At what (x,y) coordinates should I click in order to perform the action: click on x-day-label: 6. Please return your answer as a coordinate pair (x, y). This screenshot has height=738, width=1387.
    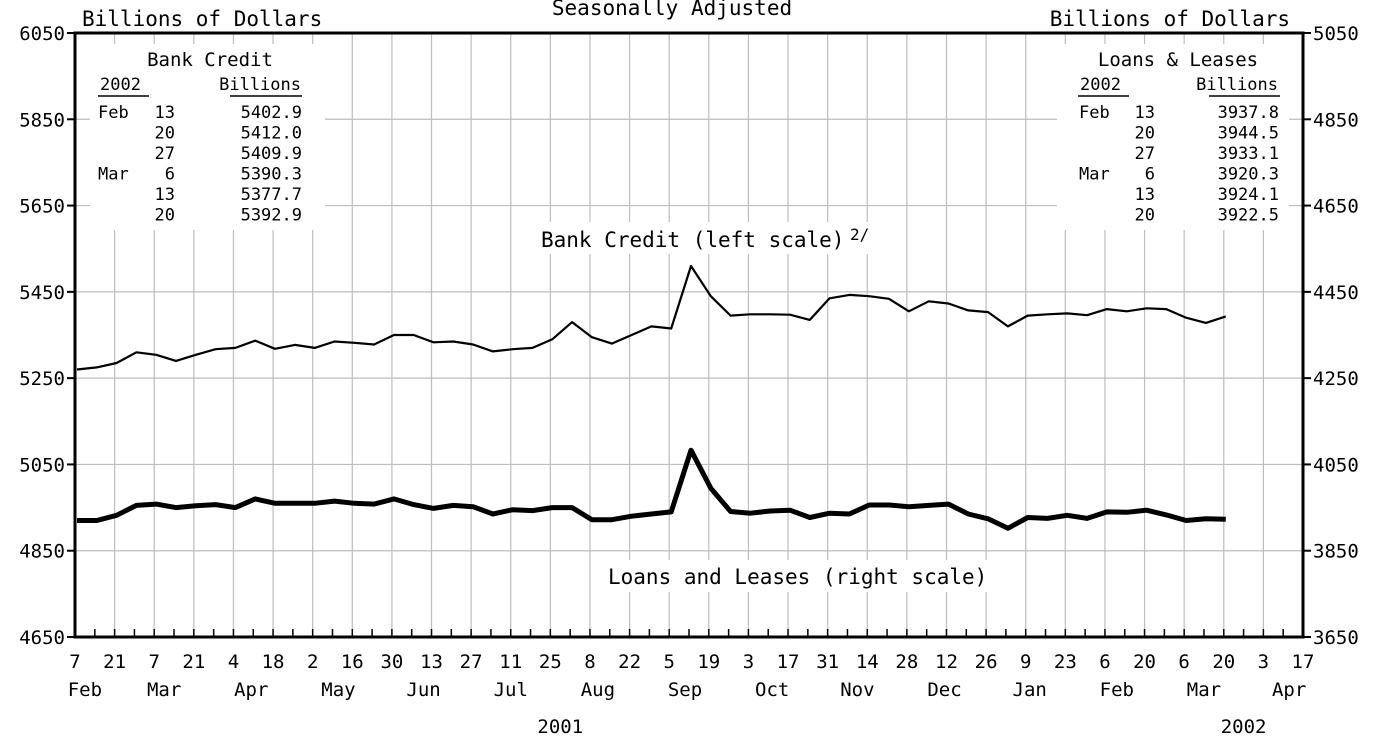
    Looking at the image, I should click on (1183, 662).